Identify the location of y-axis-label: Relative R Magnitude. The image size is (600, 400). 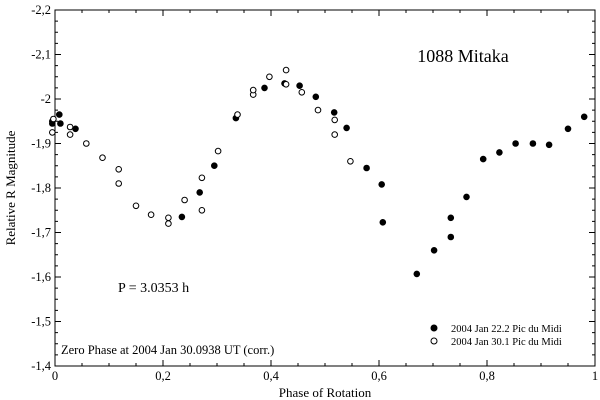
(10, 187).